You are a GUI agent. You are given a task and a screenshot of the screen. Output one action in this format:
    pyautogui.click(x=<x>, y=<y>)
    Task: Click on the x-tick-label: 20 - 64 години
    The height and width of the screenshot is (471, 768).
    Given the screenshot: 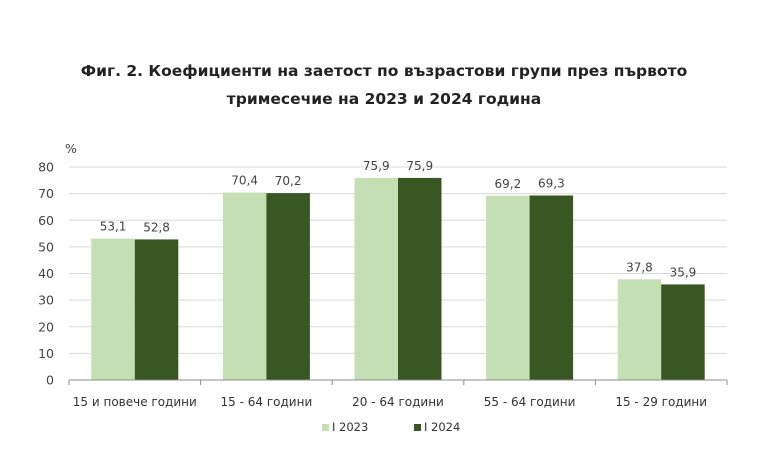 What is the action you would take?
    pyautogui.click(x=398, y=402)
    